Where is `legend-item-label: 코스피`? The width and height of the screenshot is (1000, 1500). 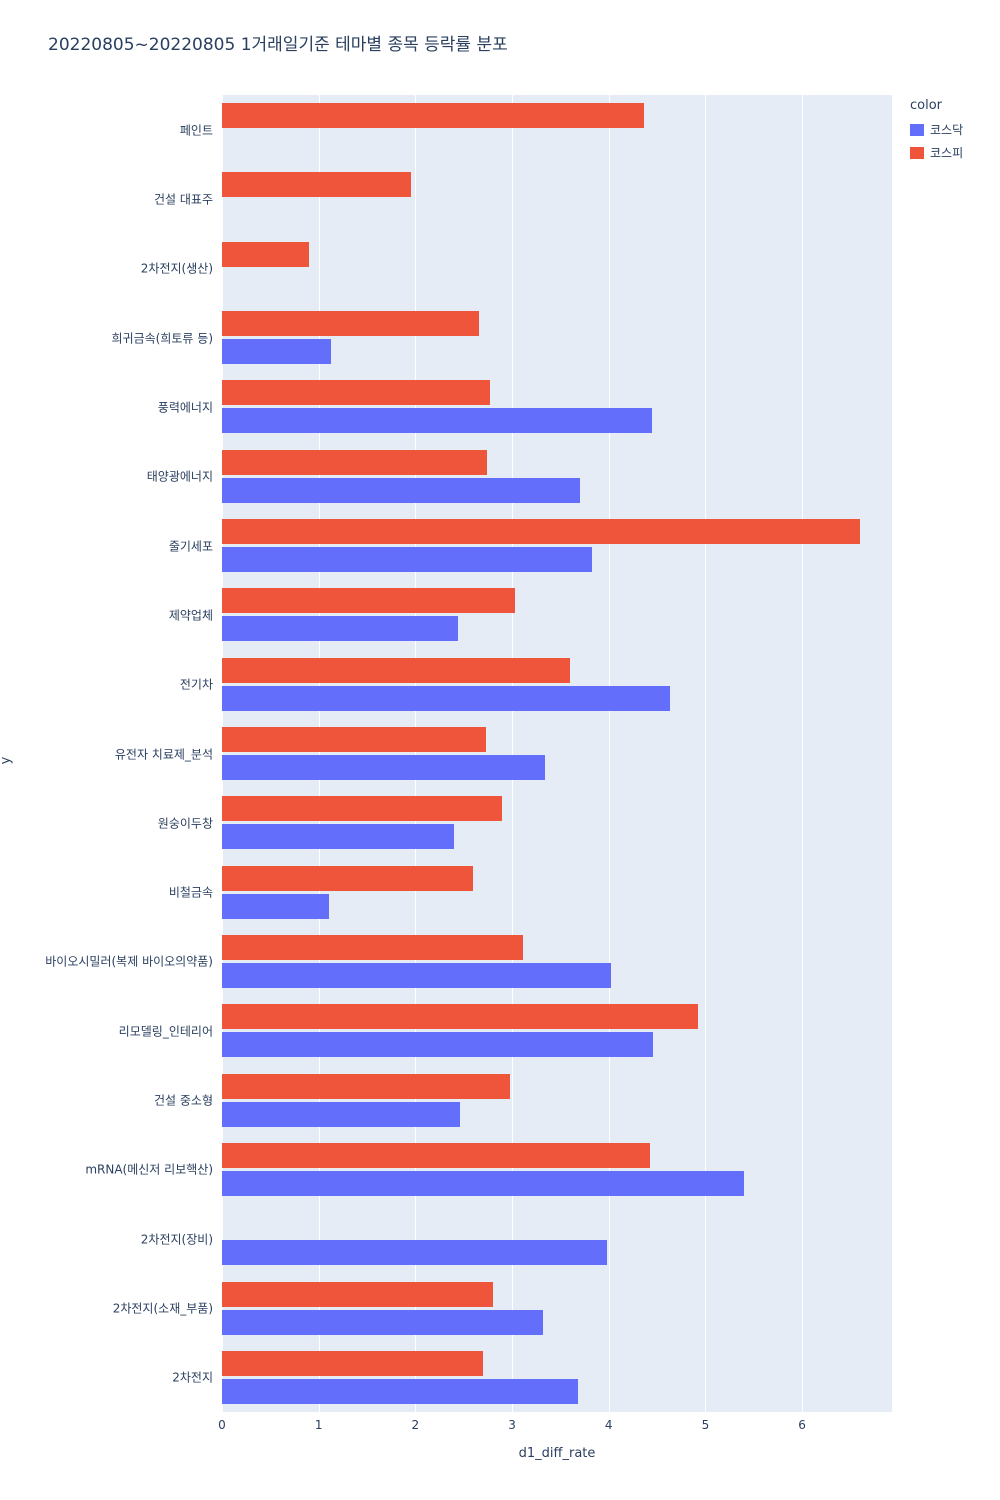
legend-item-label: 코스피 is located at coordinates (947, 153).